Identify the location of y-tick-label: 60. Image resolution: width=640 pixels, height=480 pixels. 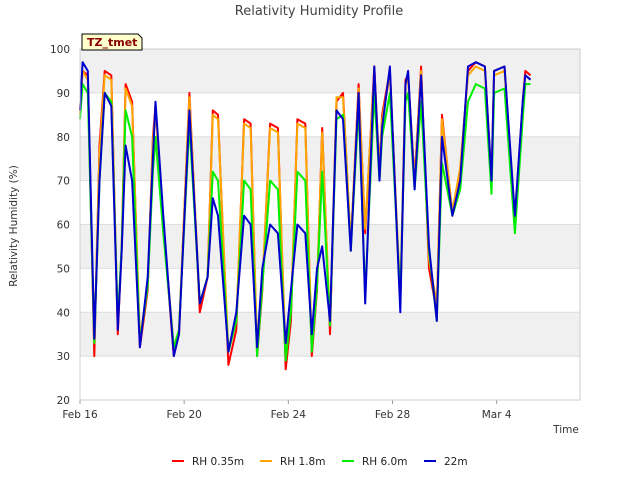
(63, 226).